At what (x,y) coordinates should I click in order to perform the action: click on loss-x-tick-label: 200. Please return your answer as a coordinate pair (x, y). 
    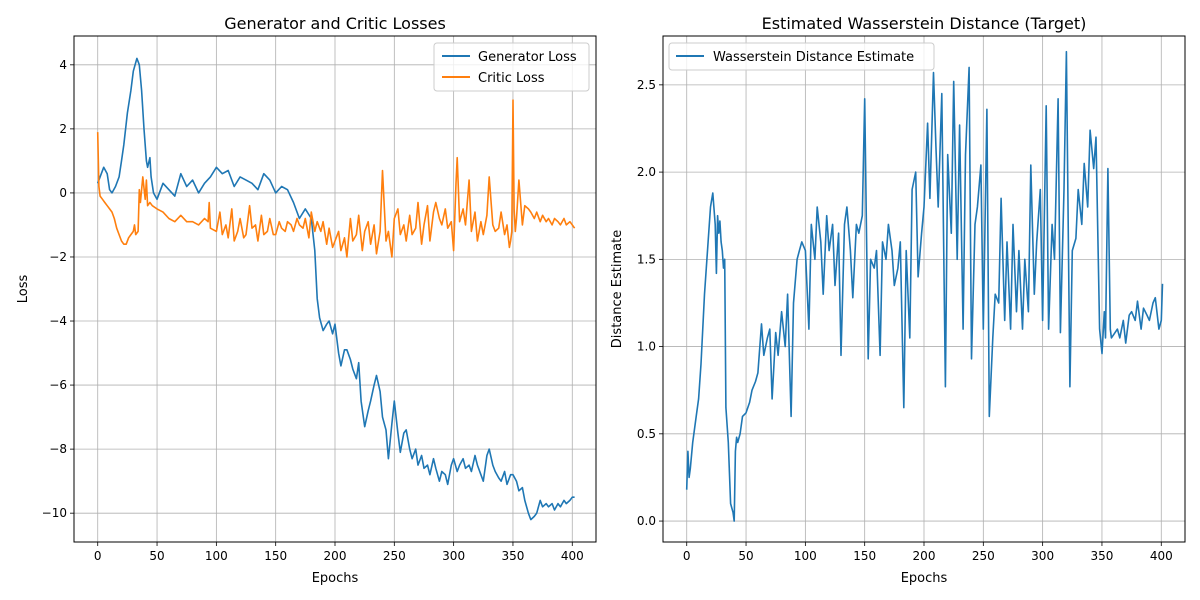
    Looking at the image, I should click on (335, 556).